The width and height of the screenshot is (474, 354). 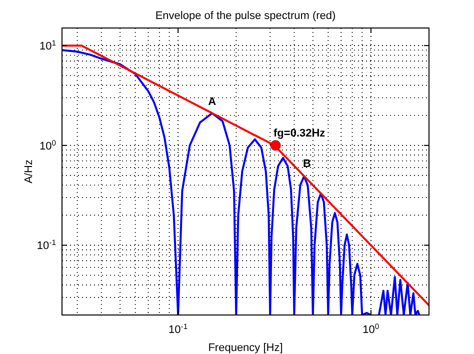 What do you see at coordinates (245, 16) in the screenshot?
I see `chart-title: Envelope of the pulse spectrum (red)` at bounding box center [245, 16].